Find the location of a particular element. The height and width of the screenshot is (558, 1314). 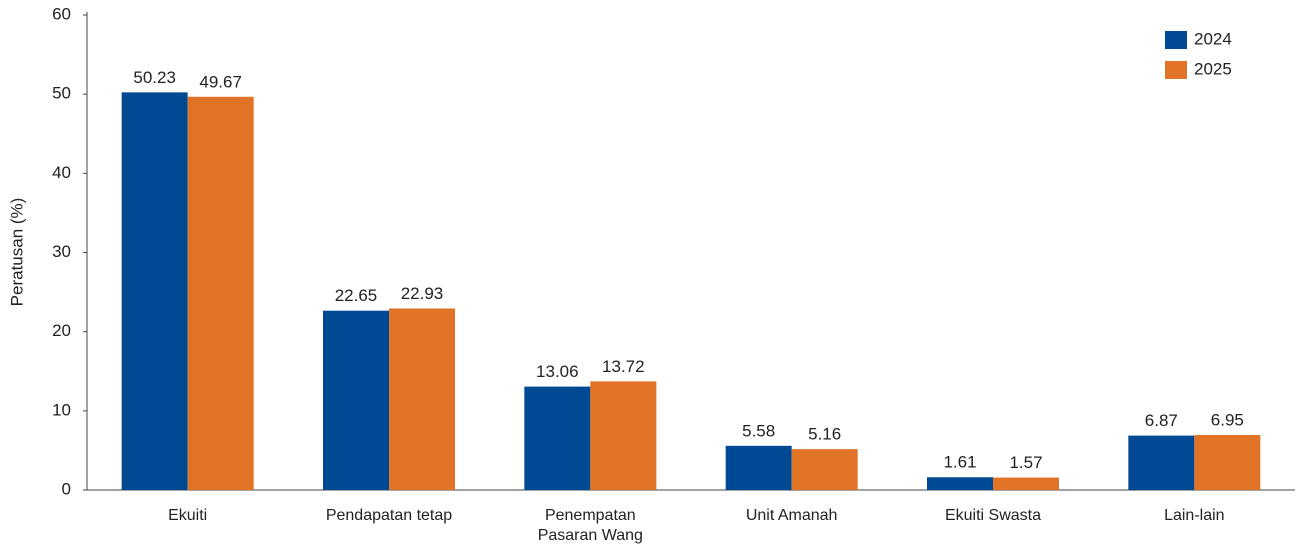

legend-label: 2025 is located at coordinates (1213, 68).